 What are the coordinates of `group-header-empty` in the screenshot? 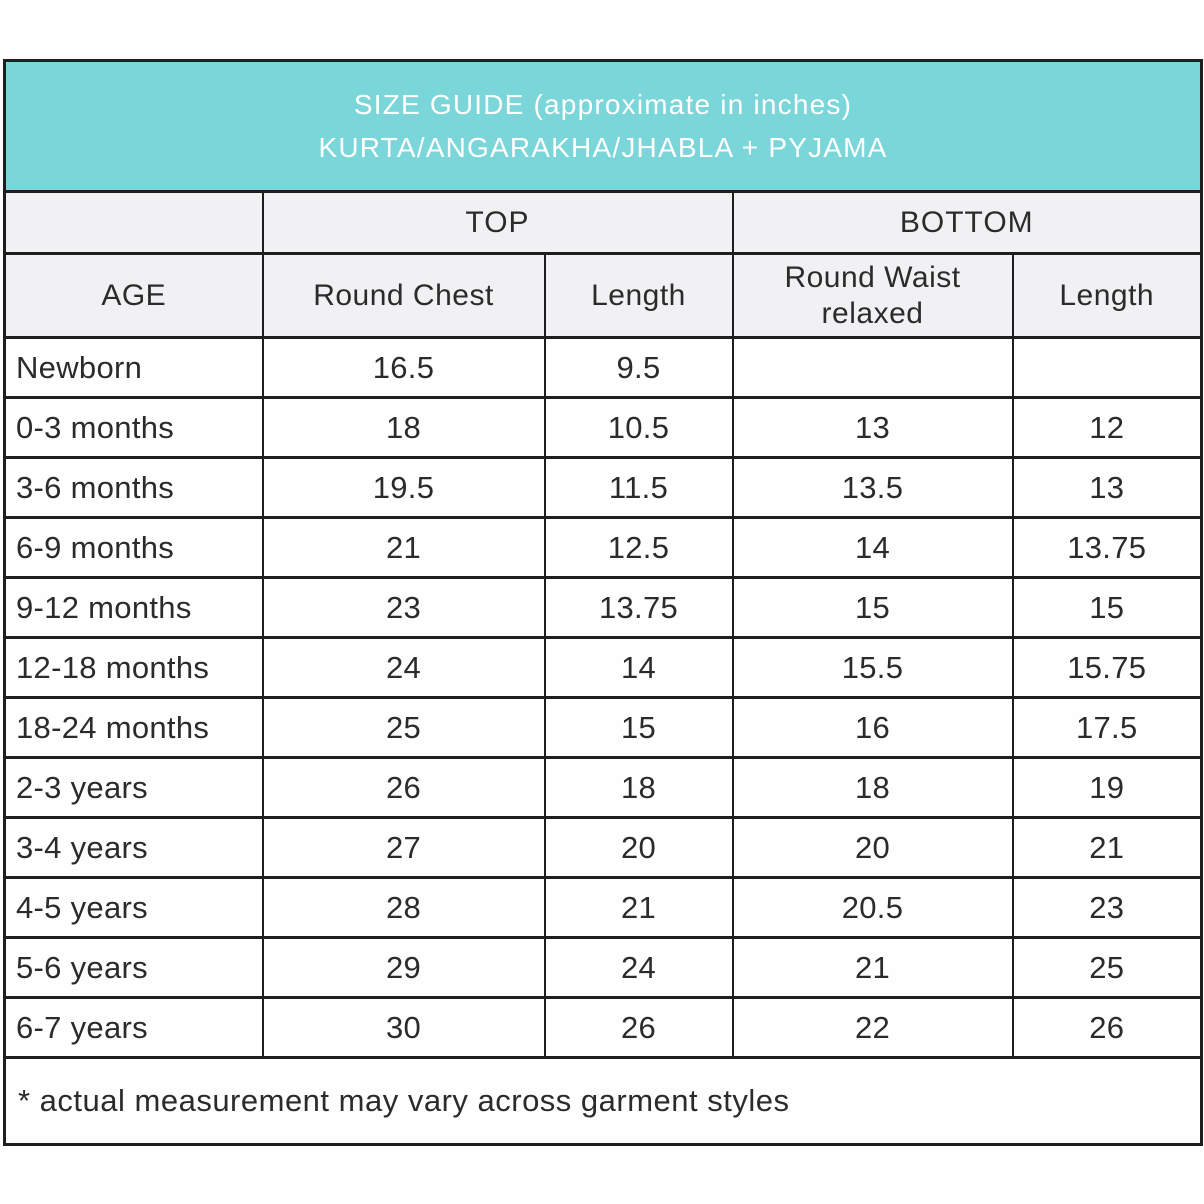 It's located at (133, 222).